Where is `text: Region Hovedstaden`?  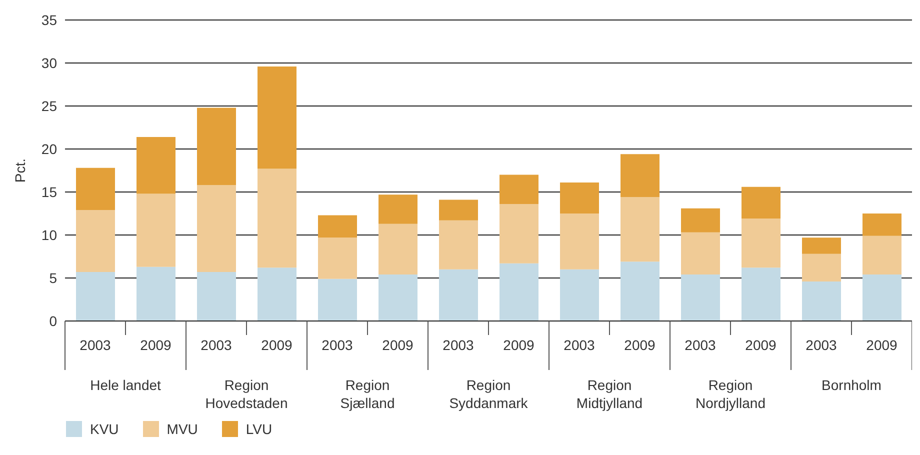 text: Region Hovedstaden is located at coordinates (246, 394).